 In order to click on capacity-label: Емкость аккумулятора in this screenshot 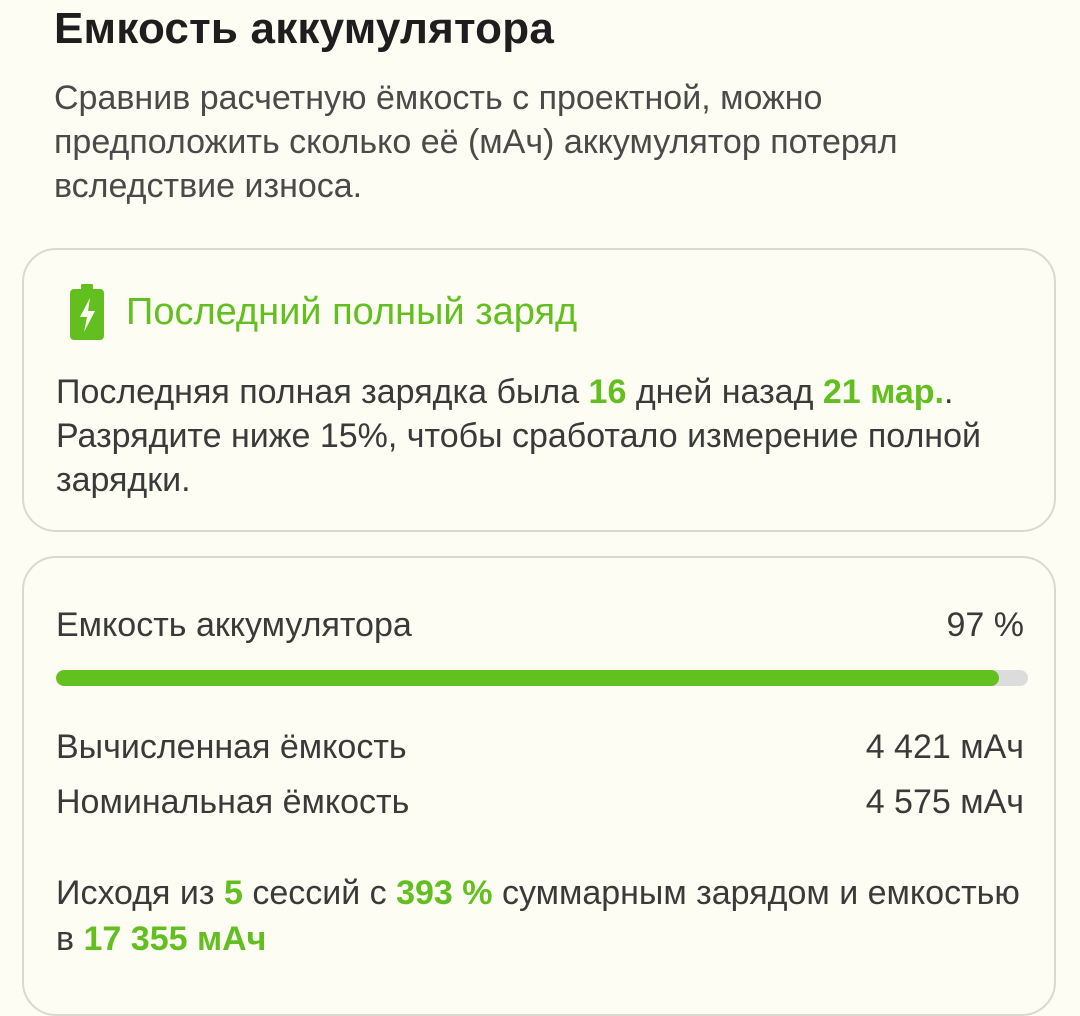, I will do `click(234, 625)`.